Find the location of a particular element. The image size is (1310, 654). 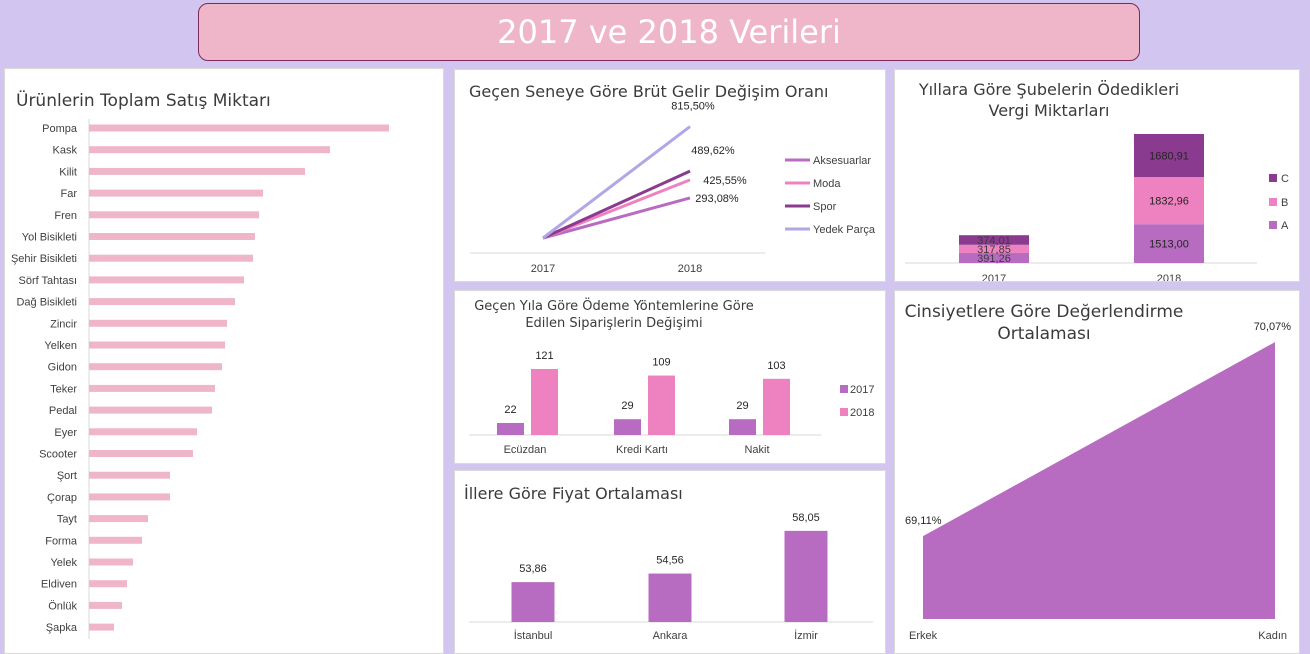

dashboard-title: 2017 ve 2018 Verileri is located at coordinates (669, 32).